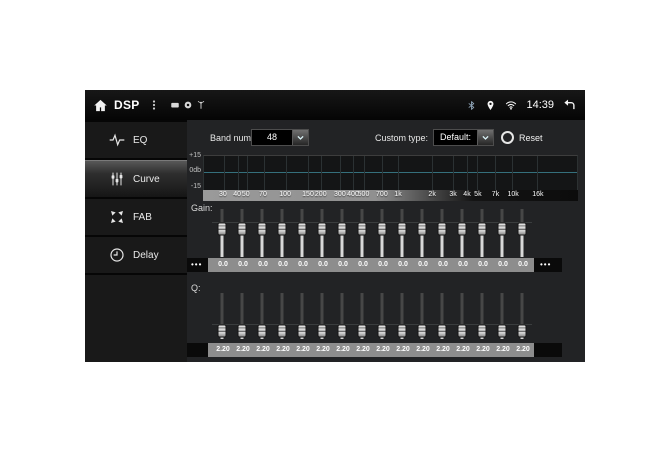 The width and height of the screenshot is (670, 453). What do you see at coordinates (467, 194) in the screenshot?
I see `freq-label-4k: 4k` at bounding box center [467, 194].